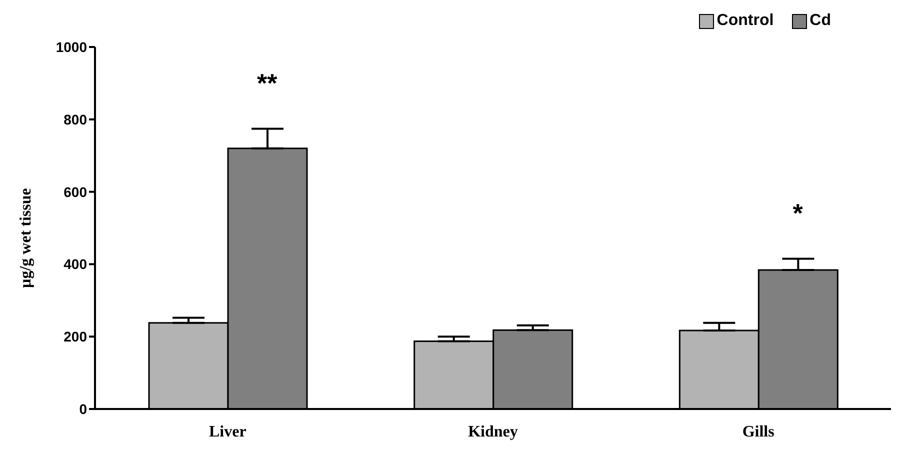  What do you see at coordinates (227, 431) in the screenshot?
I see `x-tick-label: Liver` at bounding box center [227, 431].